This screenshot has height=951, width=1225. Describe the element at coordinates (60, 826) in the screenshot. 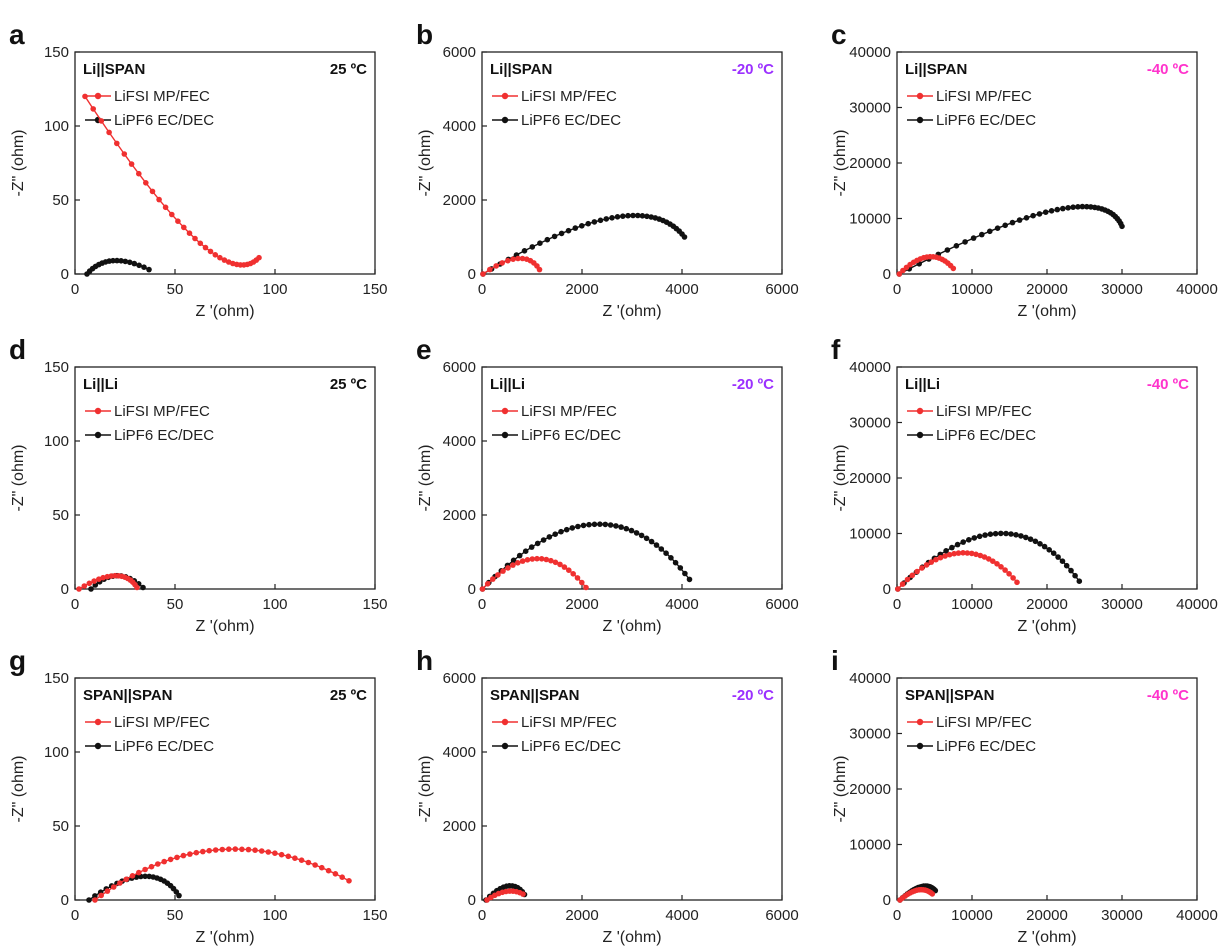

I see `y-tick-label: 50` at that location.